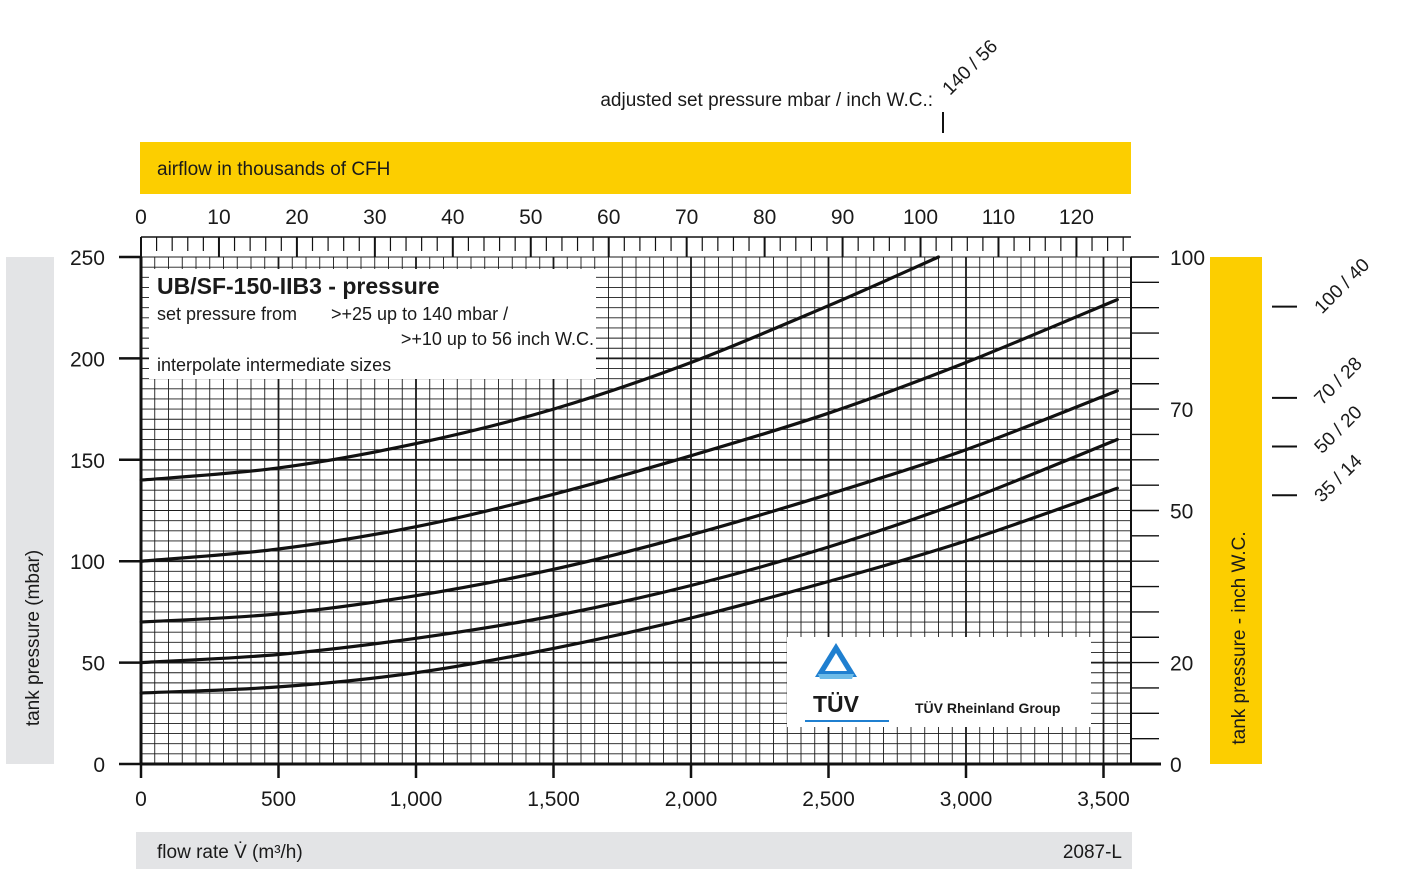 This screenshot has width=1406, height=869. I want to click on top-axis-tick-label: 90, so click(842, 217).